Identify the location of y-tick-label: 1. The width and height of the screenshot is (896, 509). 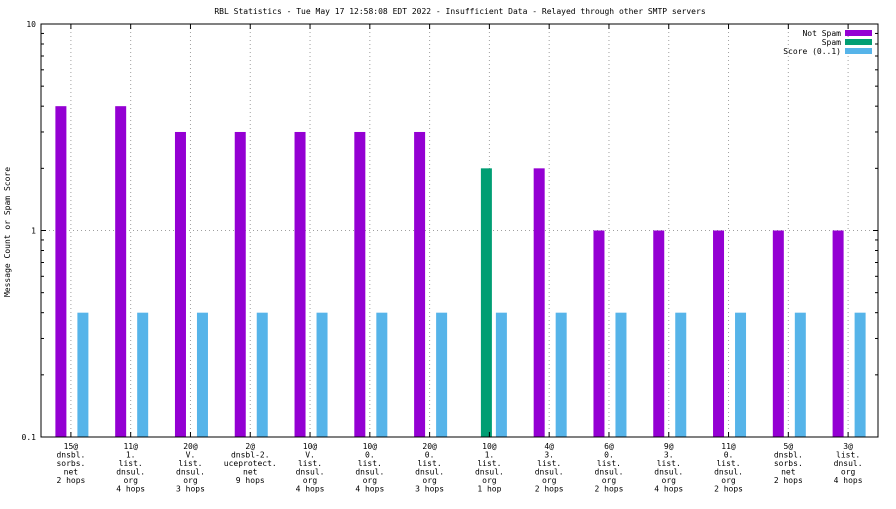
(33, 231).